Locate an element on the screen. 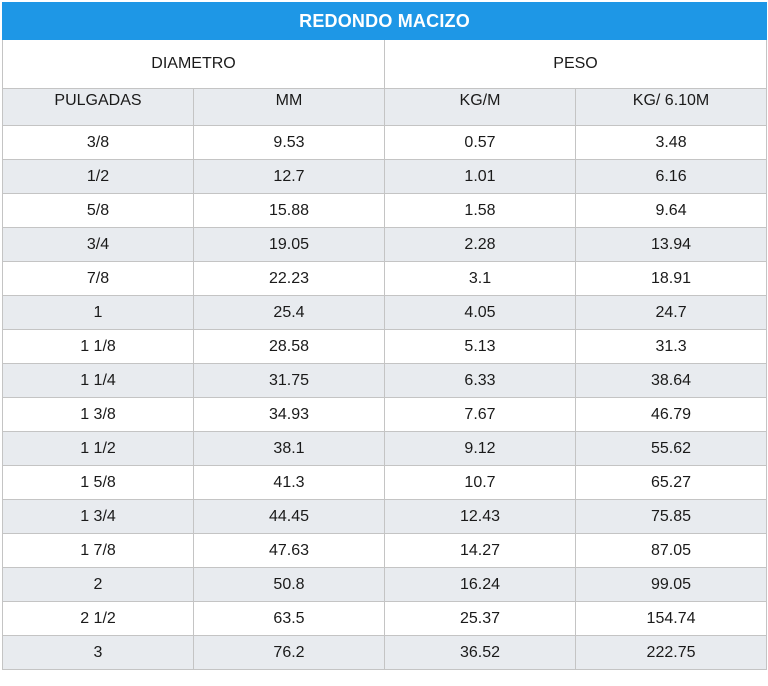 This screenshot has height=686, width=768. table-row: 3/8 9.53 0.57 3.48 is located at coordinates (385, 142).